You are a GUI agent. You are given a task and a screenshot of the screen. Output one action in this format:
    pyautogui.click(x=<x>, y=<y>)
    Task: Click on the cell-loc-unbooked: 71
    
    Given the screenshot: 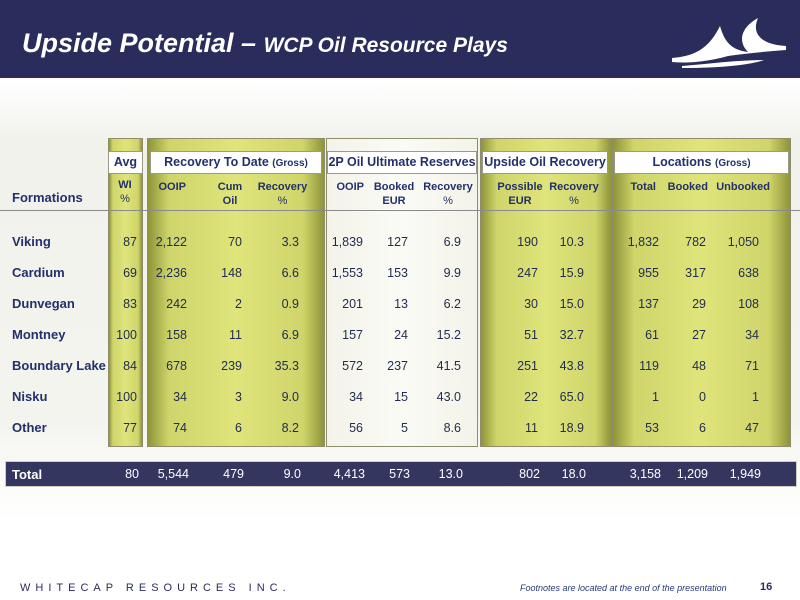 What is the action you would take?
    pyautogui.click(x=752, y=366)
    